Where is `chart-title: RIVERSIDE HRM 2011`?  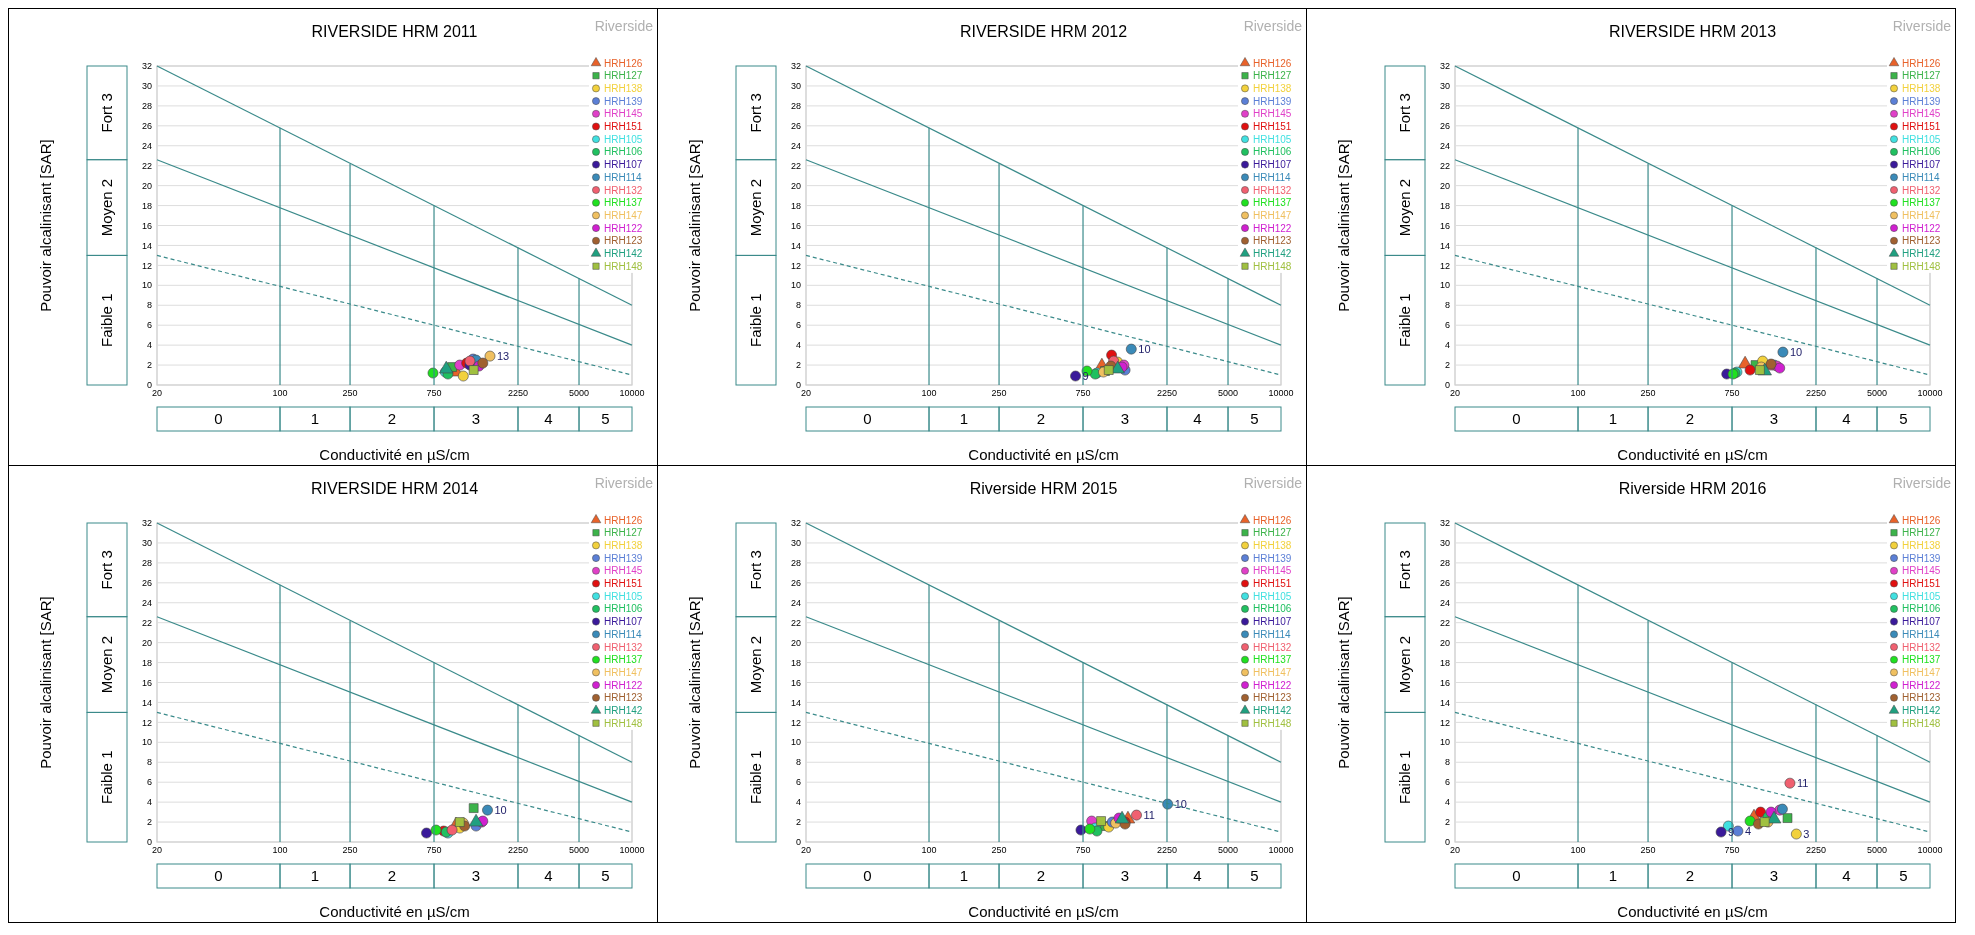
chart-title: RIVERSIDE HRM 2011 is located at coordinates (394, 31).